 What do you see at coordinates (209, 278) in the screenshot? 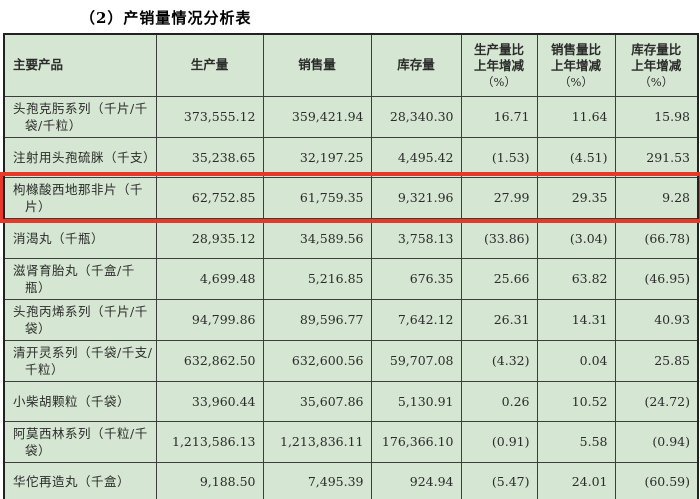
I see `cell-production: 4,699.48` at bounding box center [209, 278].